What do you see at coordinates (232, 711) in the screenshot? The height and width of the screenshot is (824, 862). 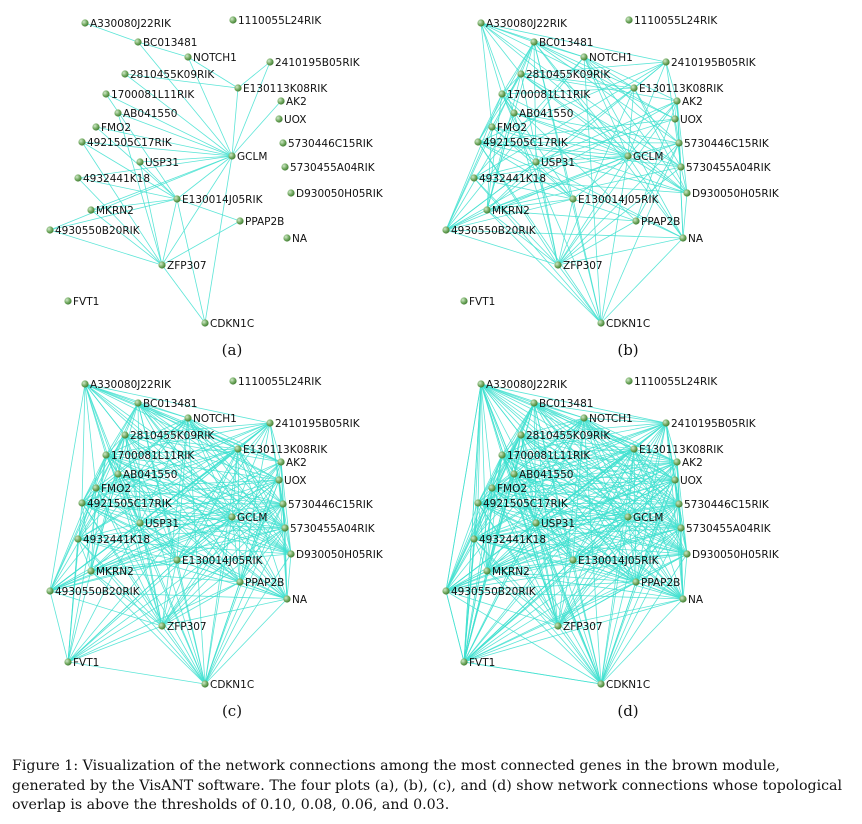 I see `panel-label: (c)` at bounding box center [232, 711].